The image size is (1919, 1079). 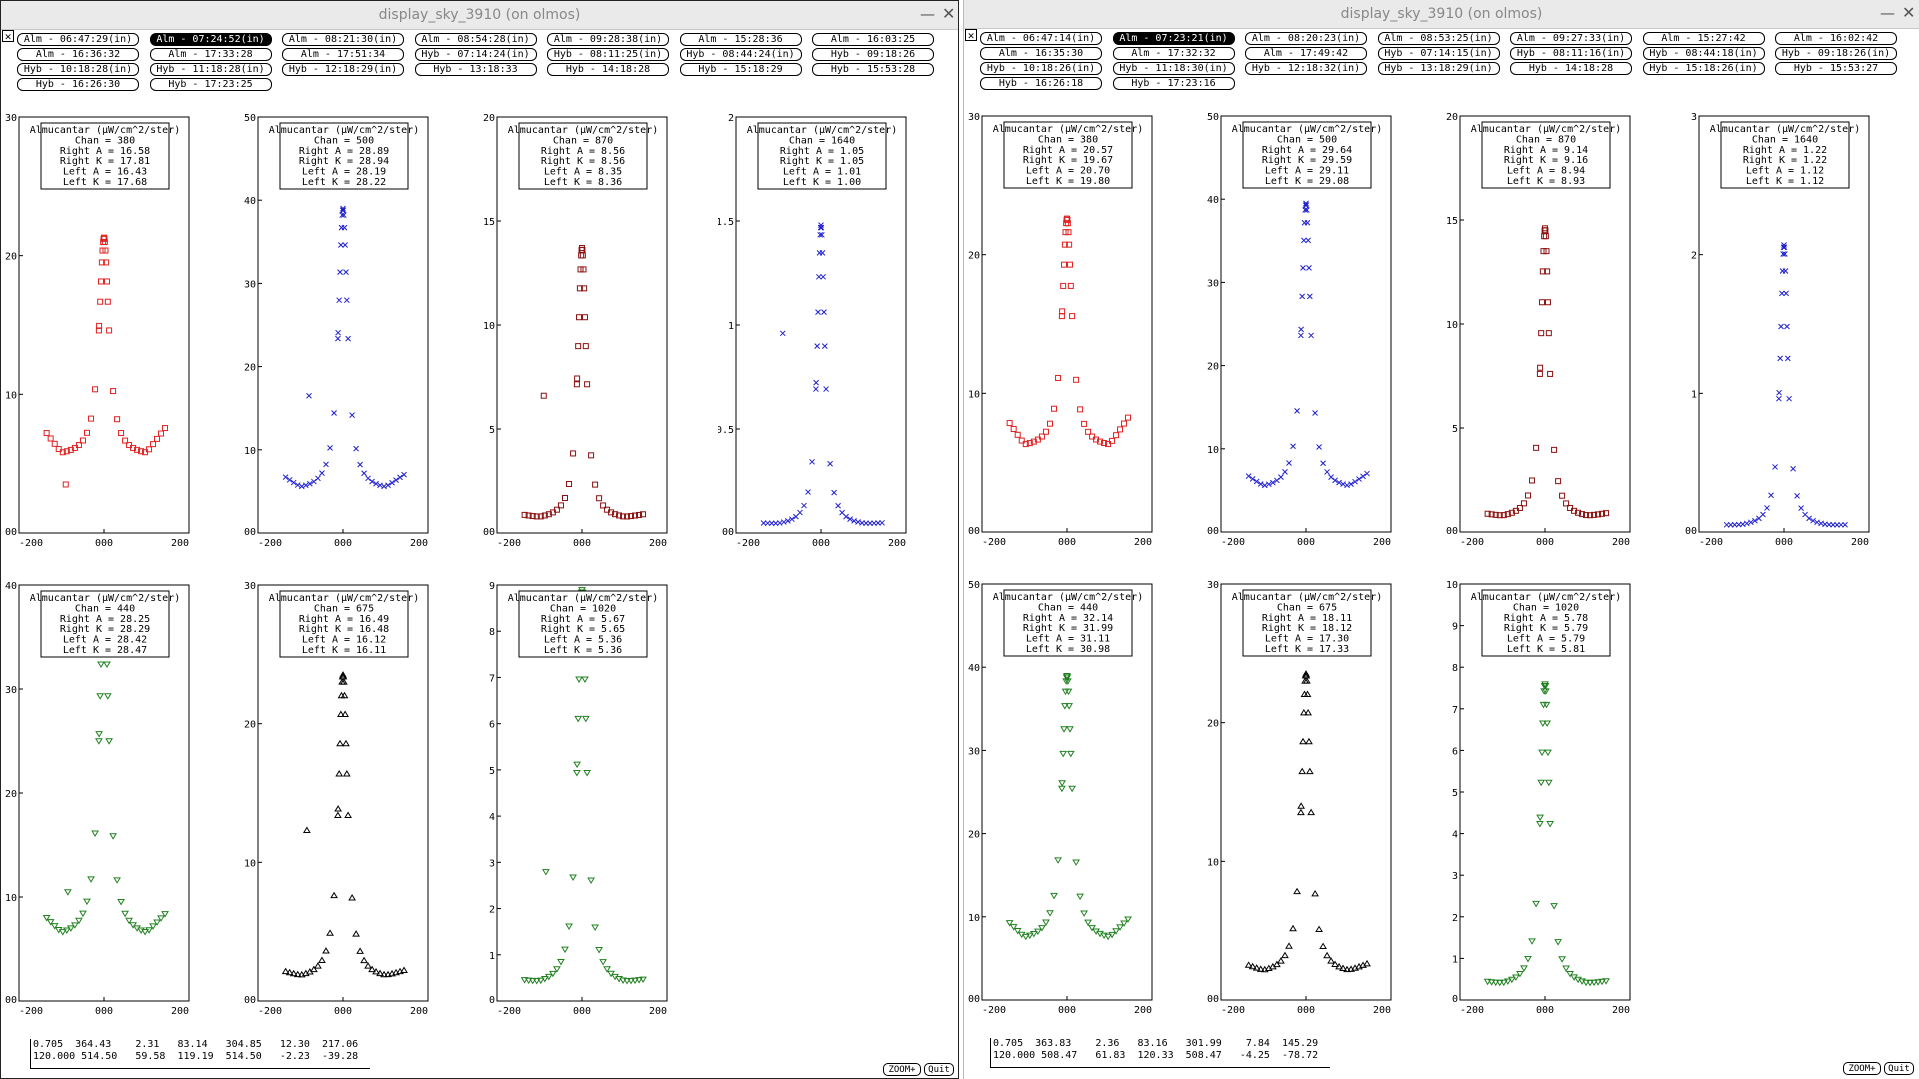 I want to click on time-button: Hyb - 09:18:26(in), so click(x=1836, y=53).